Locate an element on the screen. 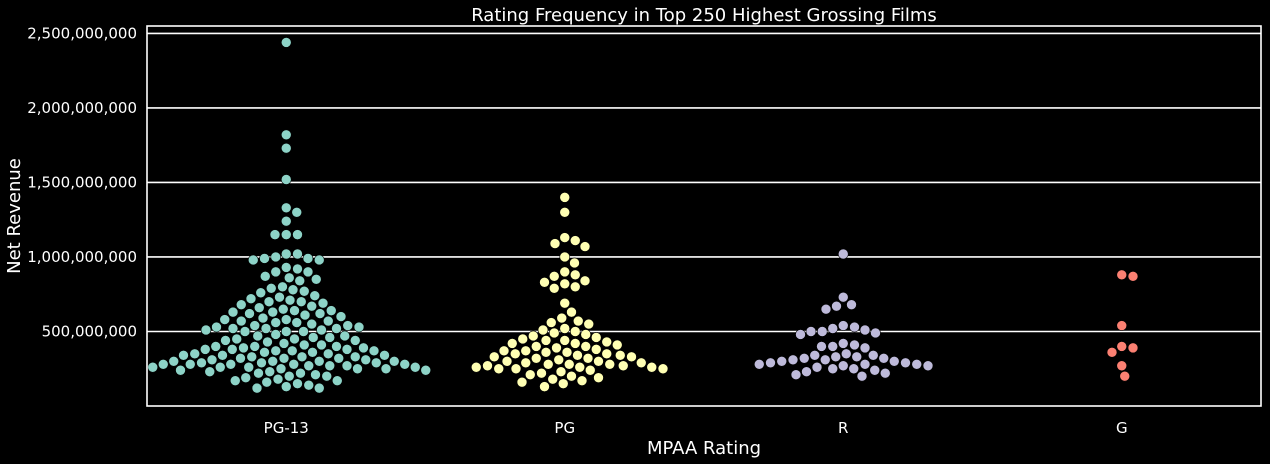 This screenshot has height=464, width=1270. data-point-g is located at coordinates (1122, 325).